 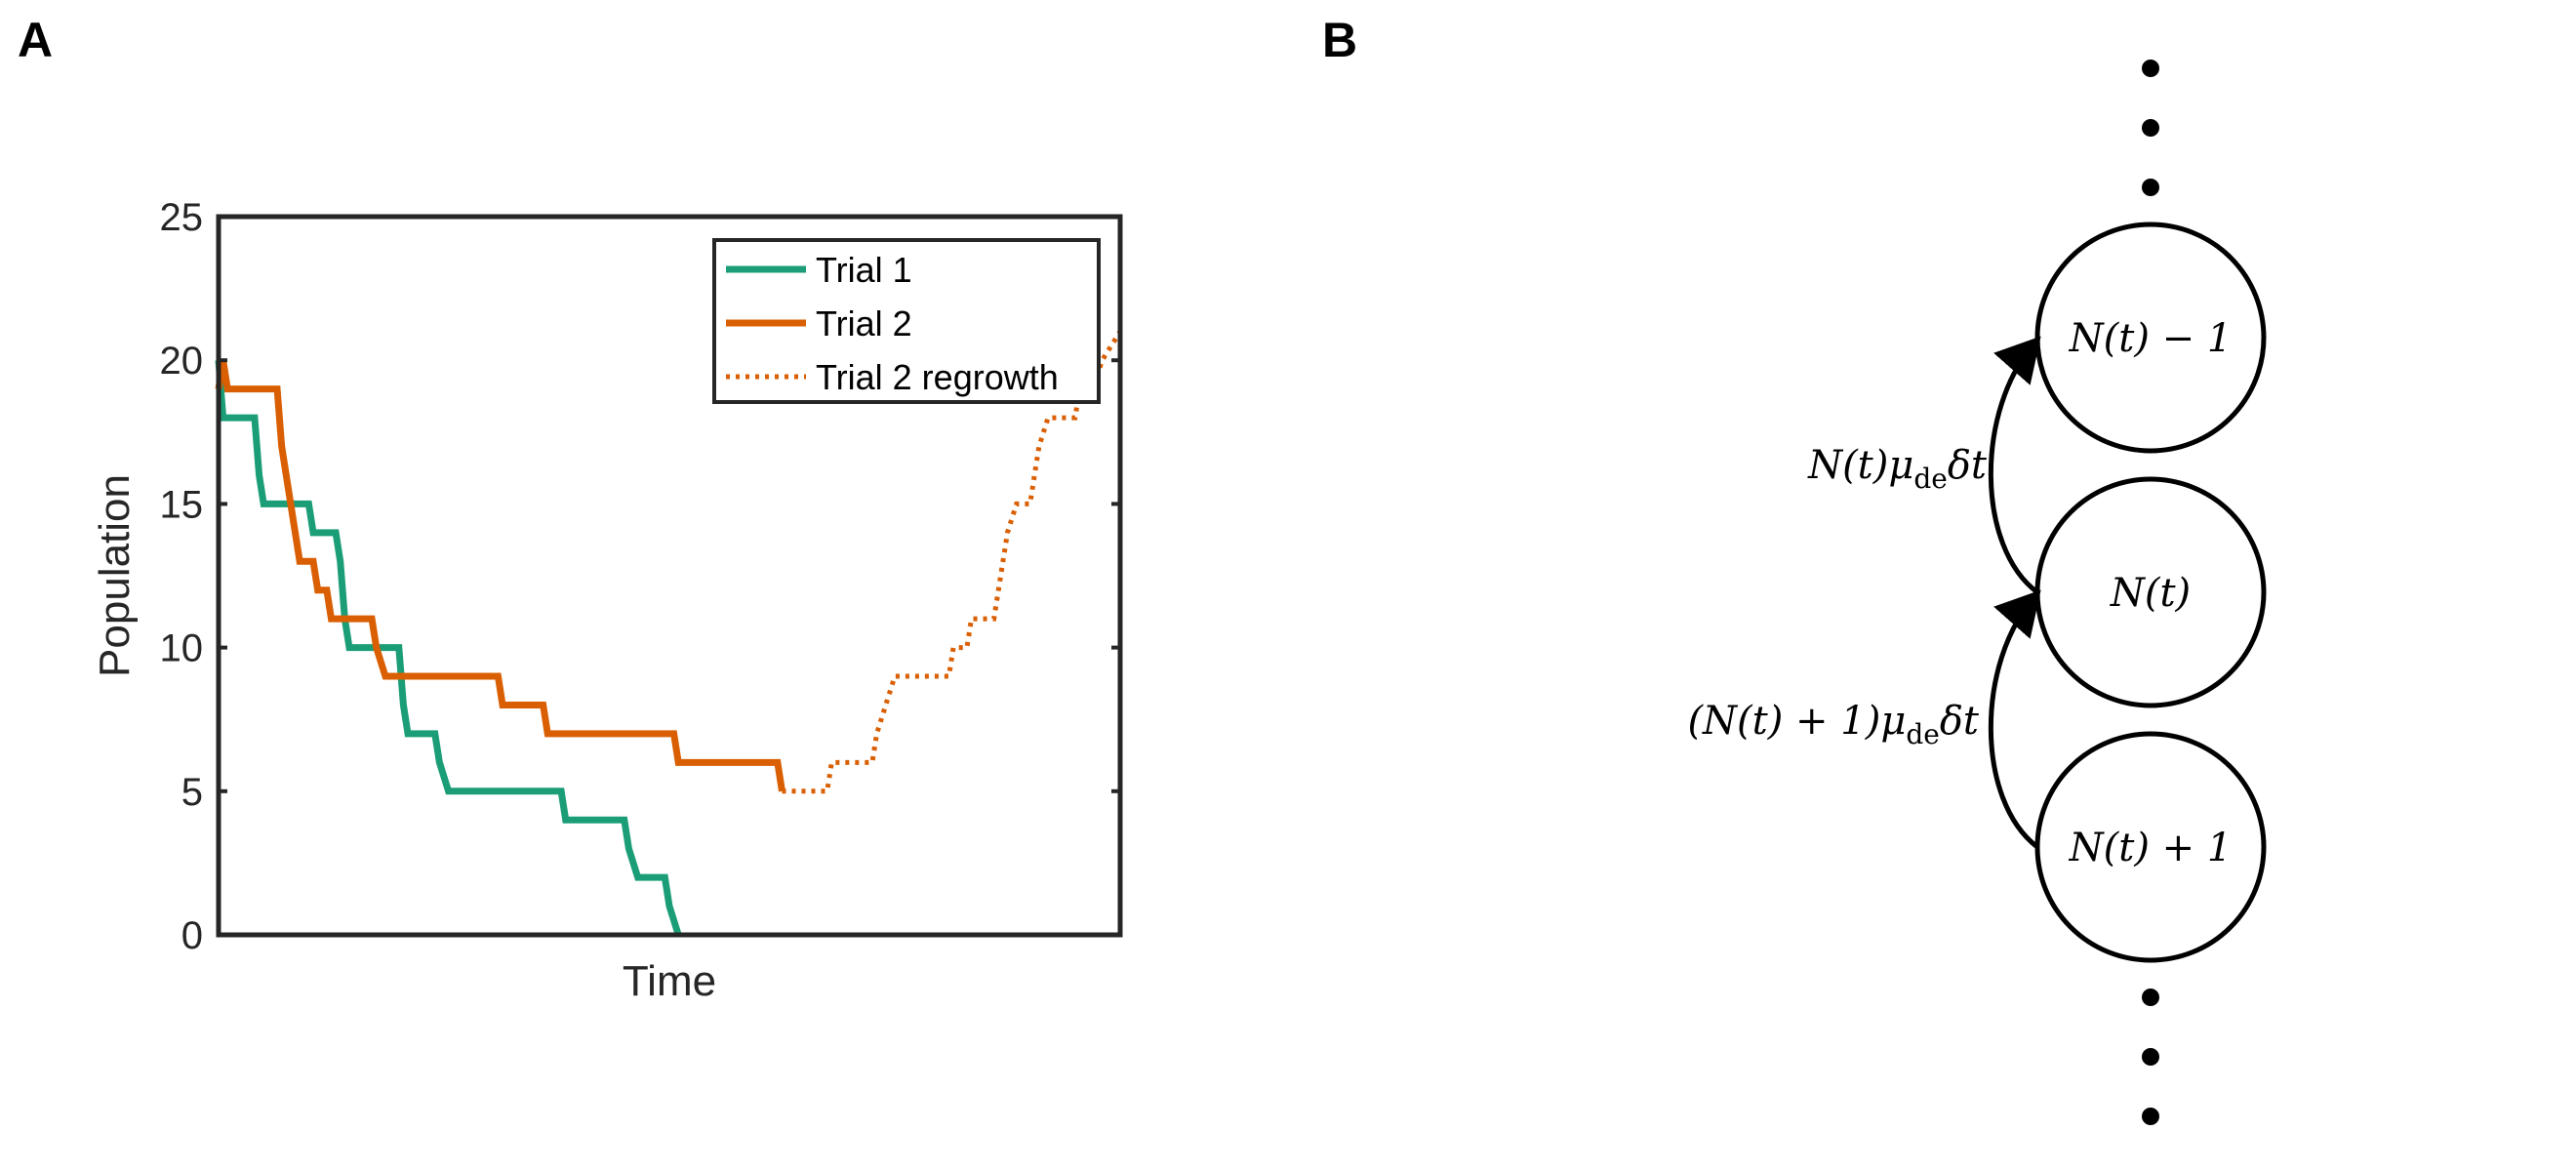 I want to click on state-node-minus-one: N(t) − 1, so click(x=2150, y=338).